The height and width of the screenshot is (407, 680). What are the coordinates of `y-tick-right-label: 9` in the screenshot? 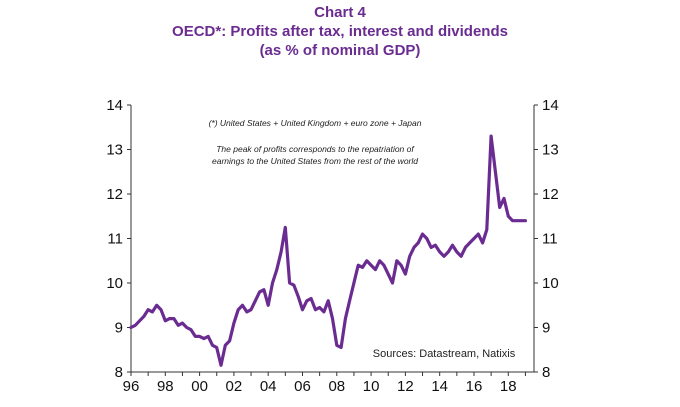 It's located at (546, 328).